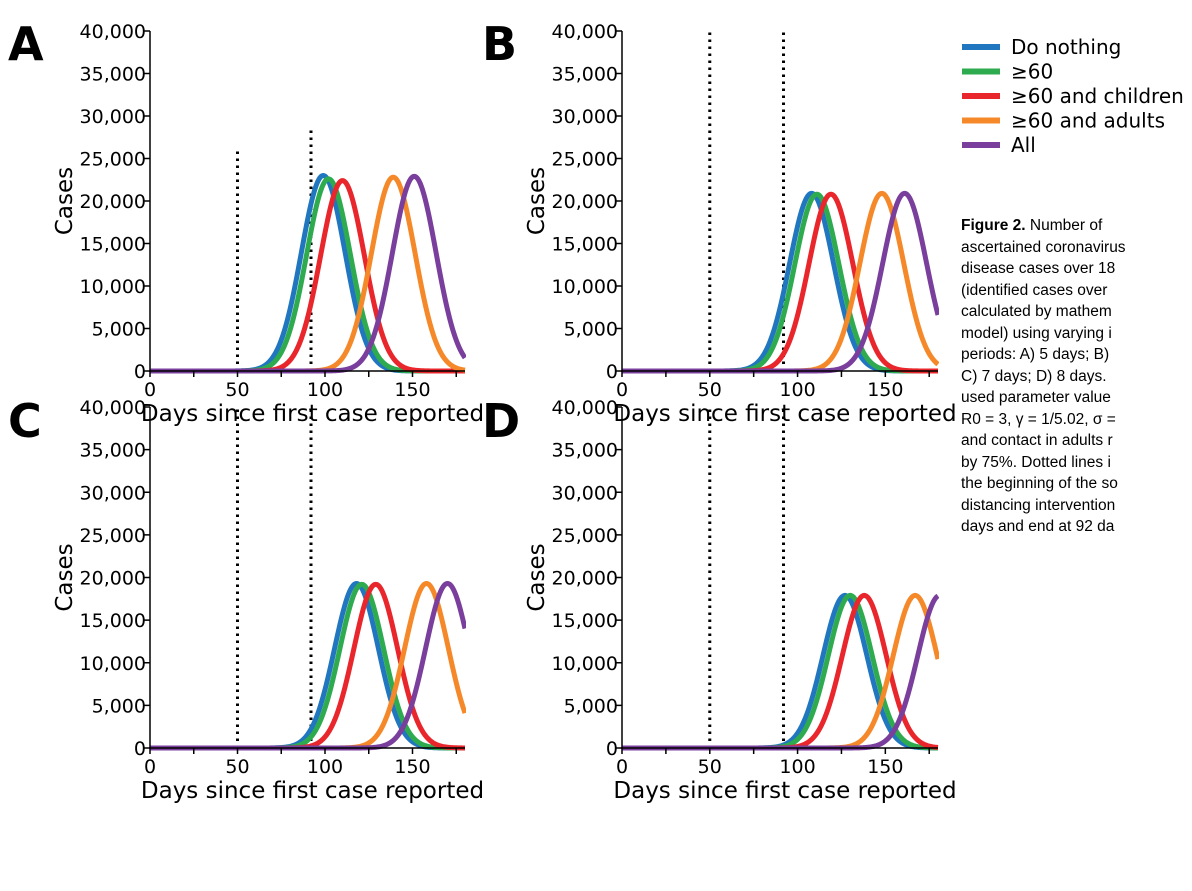 This screenshot has height=891, width=1192. I want to click on series-line-all, so click(780, 282).